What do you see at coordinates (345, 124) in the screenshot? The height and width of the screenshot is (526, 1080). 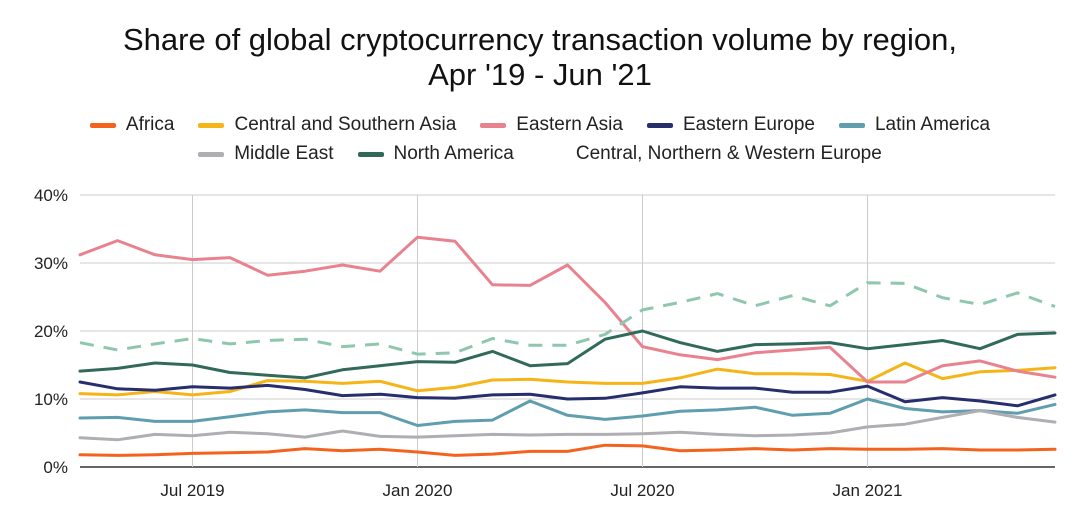 I see `legend-label: Central and Southern Asia` at bounding box center [345, 124].